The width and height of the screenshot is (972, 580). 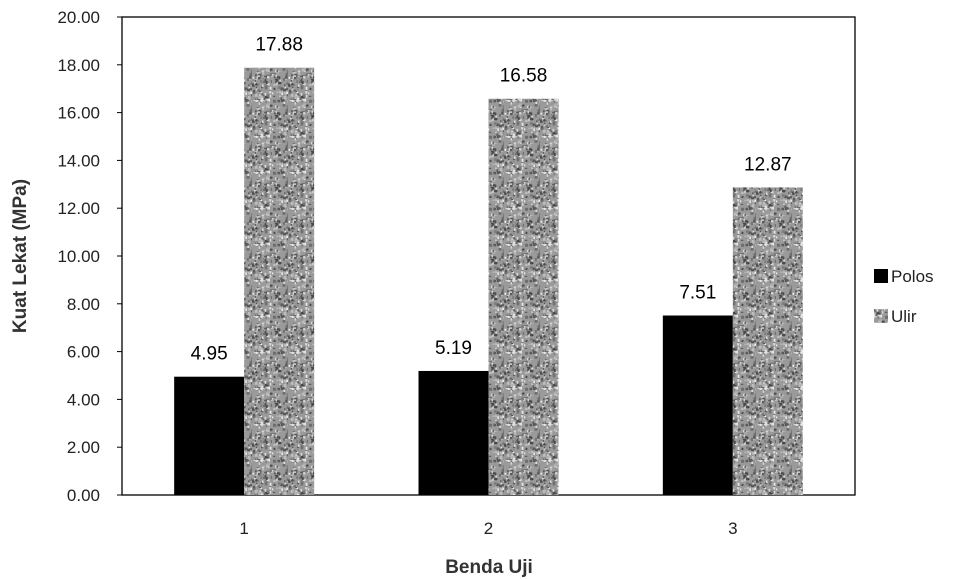 I want to click on y-tick-label: 16.00, so click(x=78, y=113).